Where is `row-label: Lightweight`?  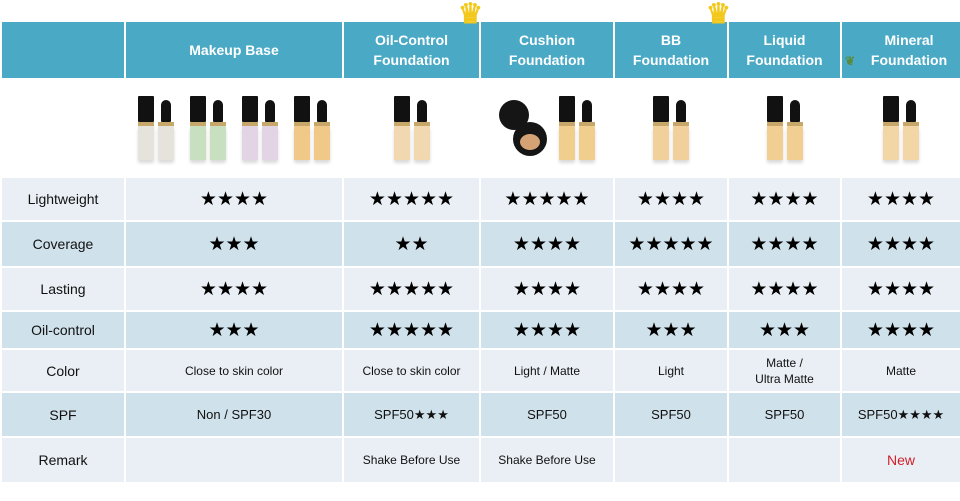 row-label: Lightweight is located at coordinates (63, 199).